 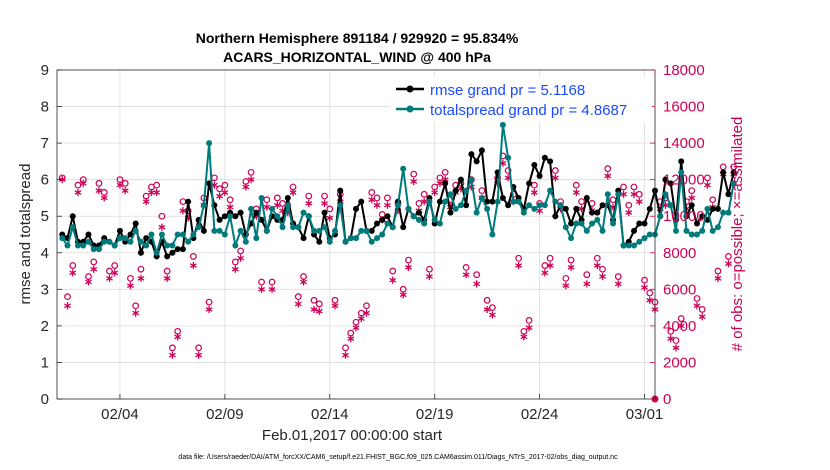 I want to click on y-right-tick-label: 8000, so click(x=679, y=253).